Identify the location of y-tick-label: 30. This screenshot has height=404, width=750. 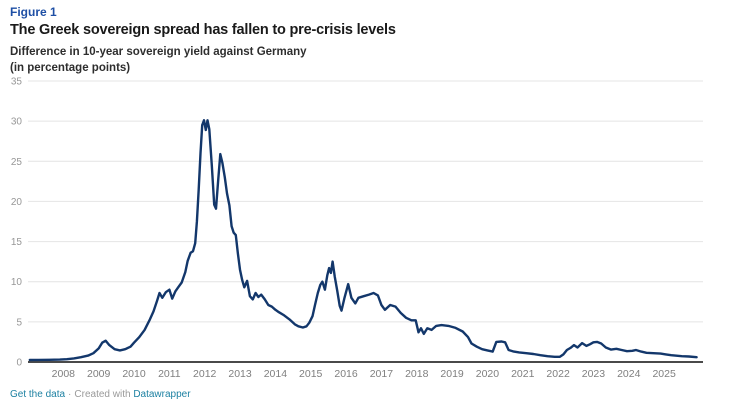
(17, 122).